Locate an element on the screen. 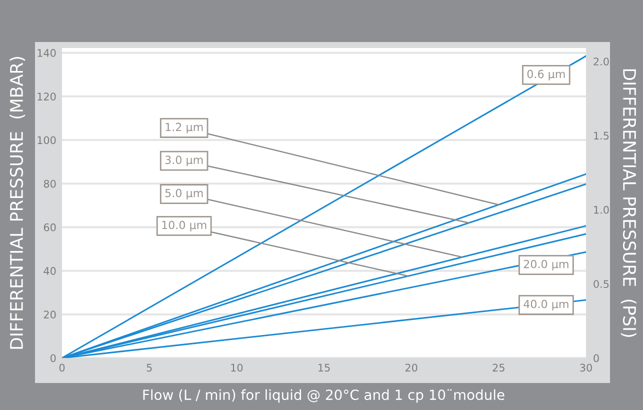 This screenshot has width=643, height=410. y-tick-label: 20 is located at coordinates (50, 314).